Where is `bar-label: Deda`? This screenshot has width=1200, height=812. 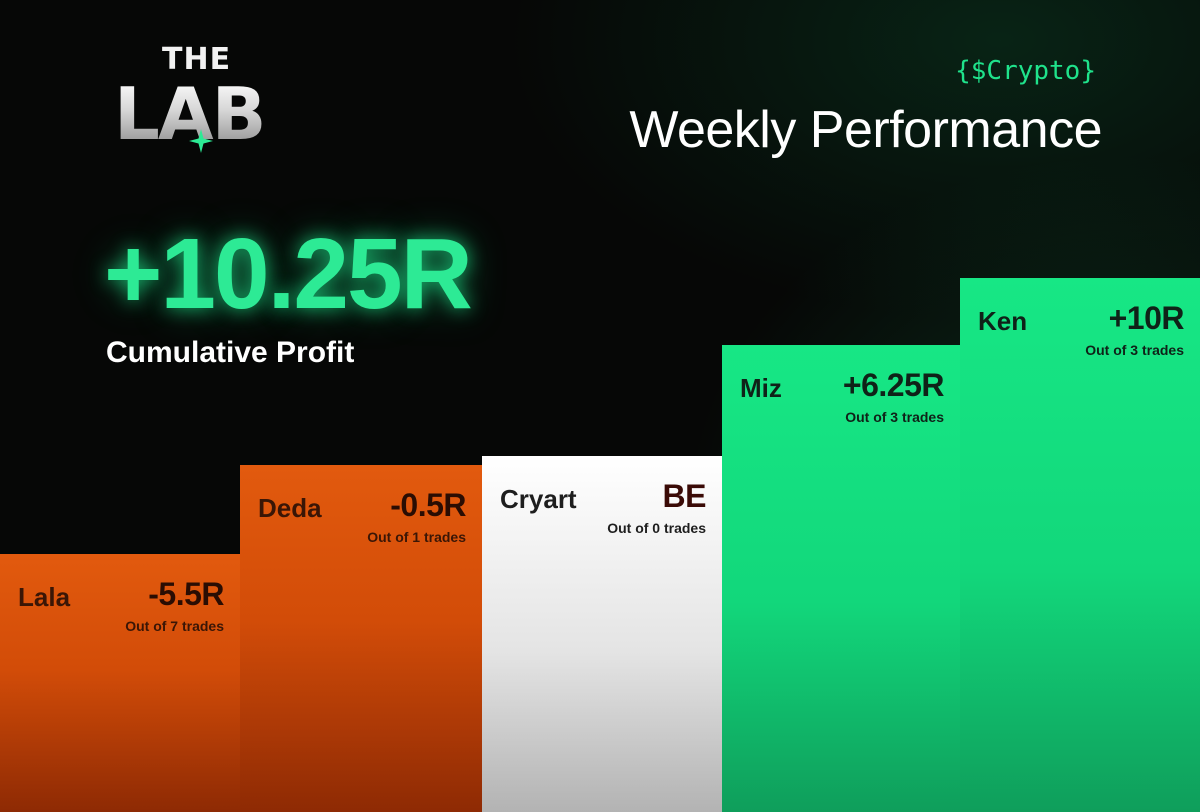 bar-label: Deda is located at coordinates (290, 508).